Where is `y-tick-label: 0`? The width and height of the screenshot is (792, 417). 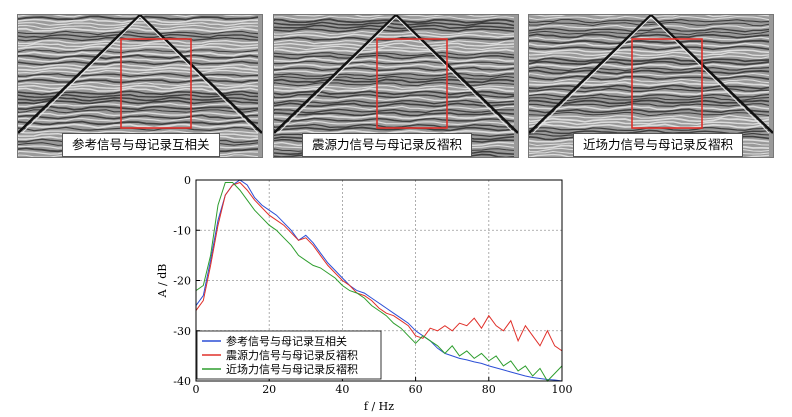
y-tick-label: 0 is located at coordinates (187, 180).